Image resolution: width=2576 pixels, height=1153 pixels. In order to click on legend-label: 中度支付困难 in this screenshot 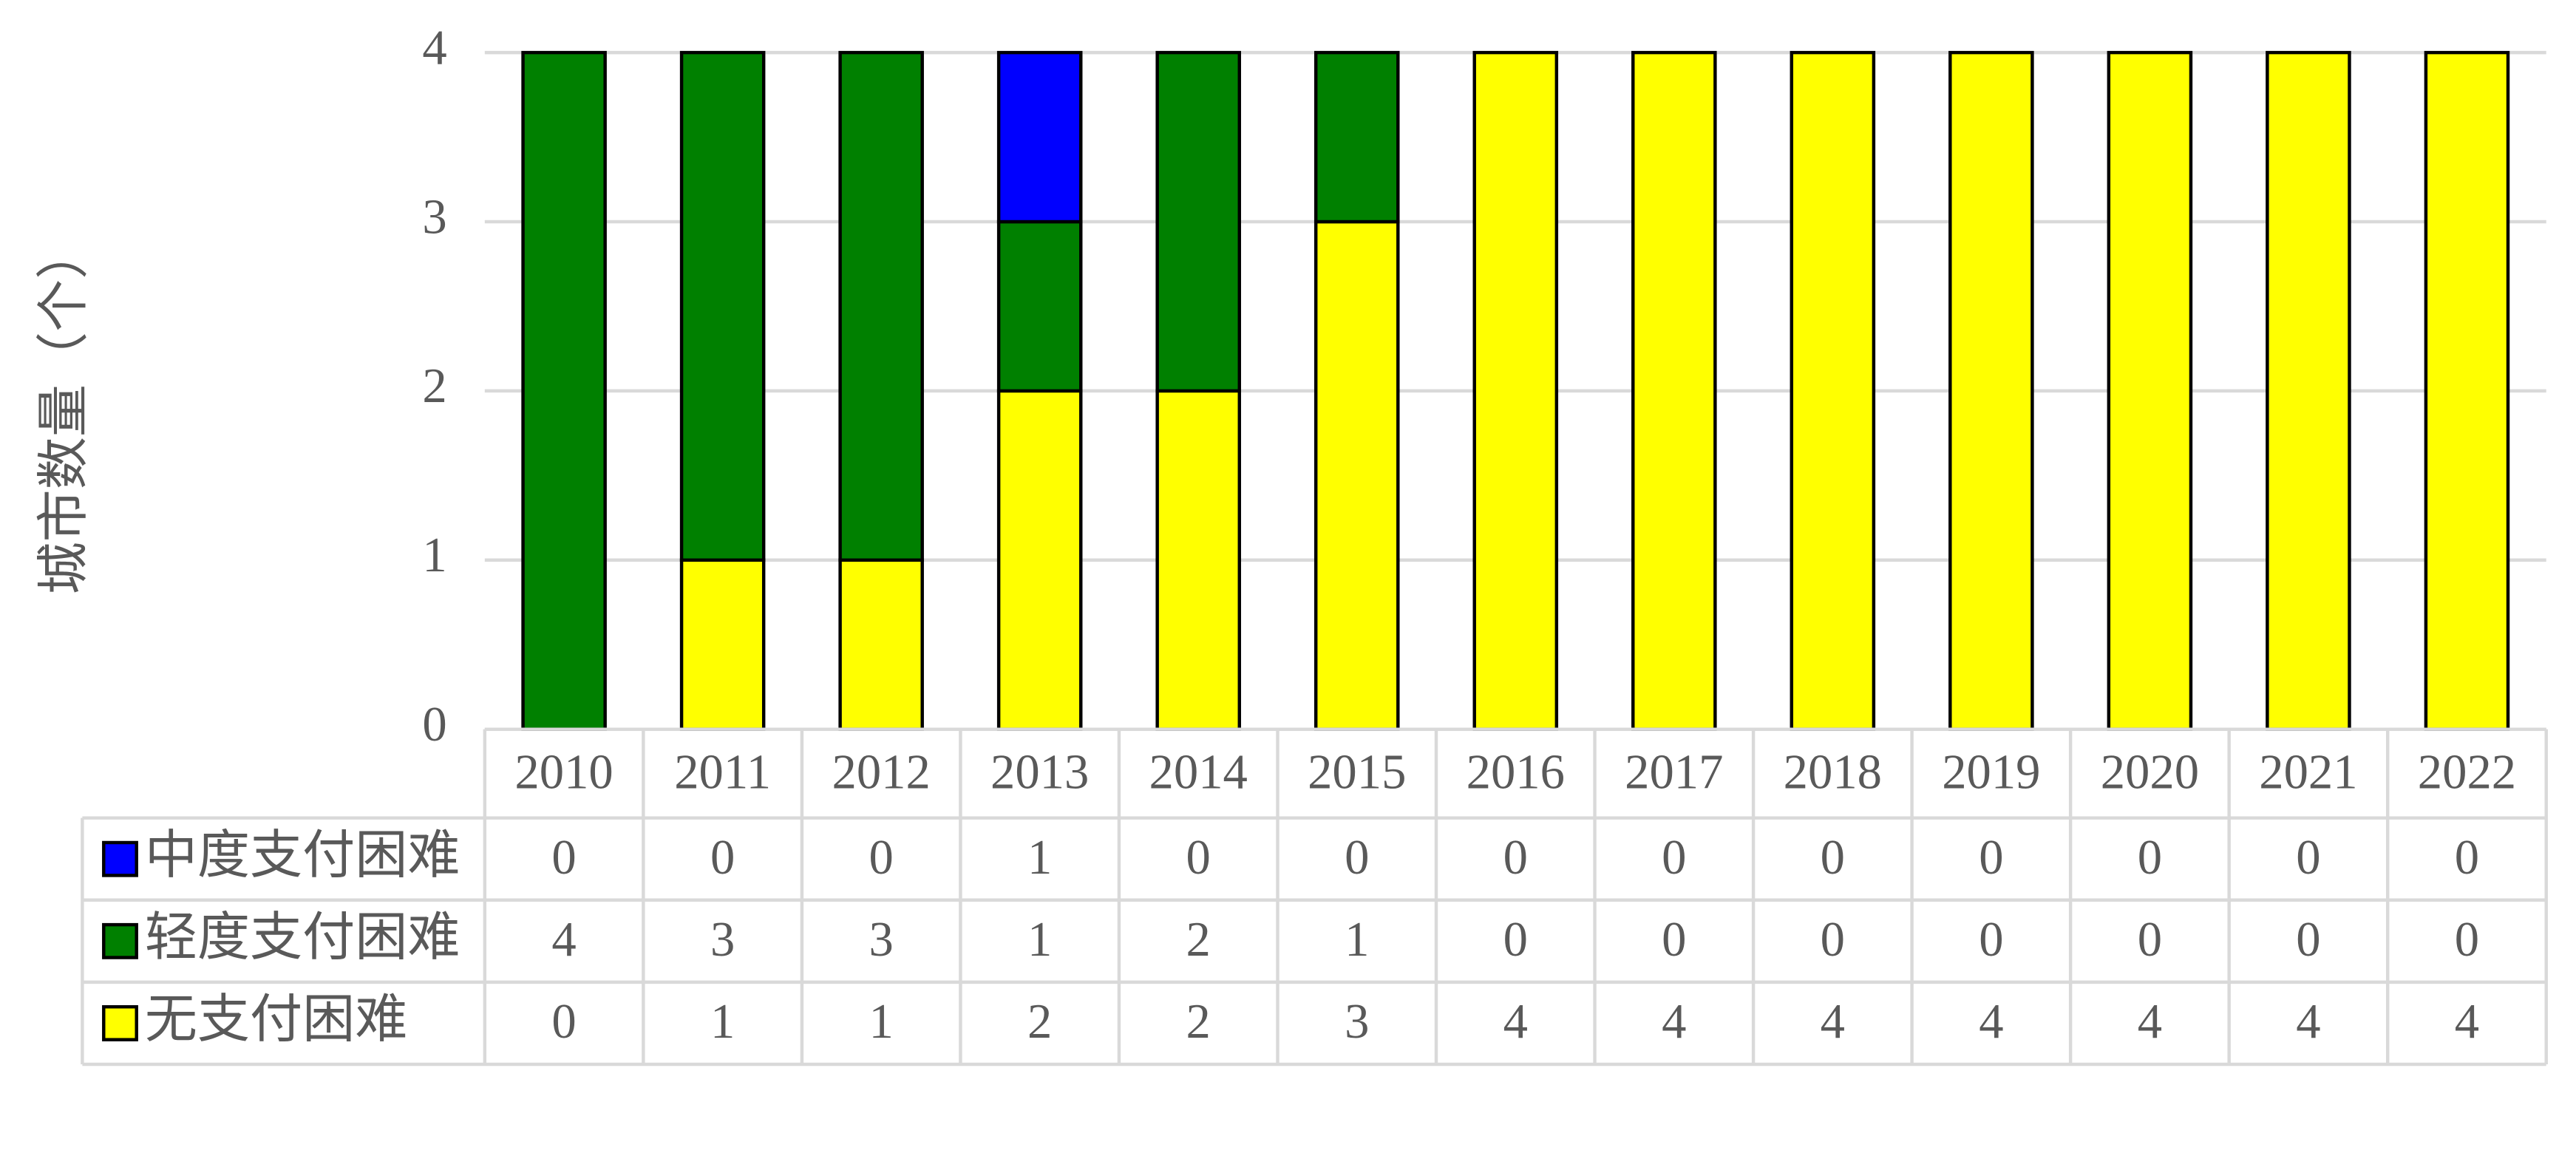, I will do `click(303, 856)`.